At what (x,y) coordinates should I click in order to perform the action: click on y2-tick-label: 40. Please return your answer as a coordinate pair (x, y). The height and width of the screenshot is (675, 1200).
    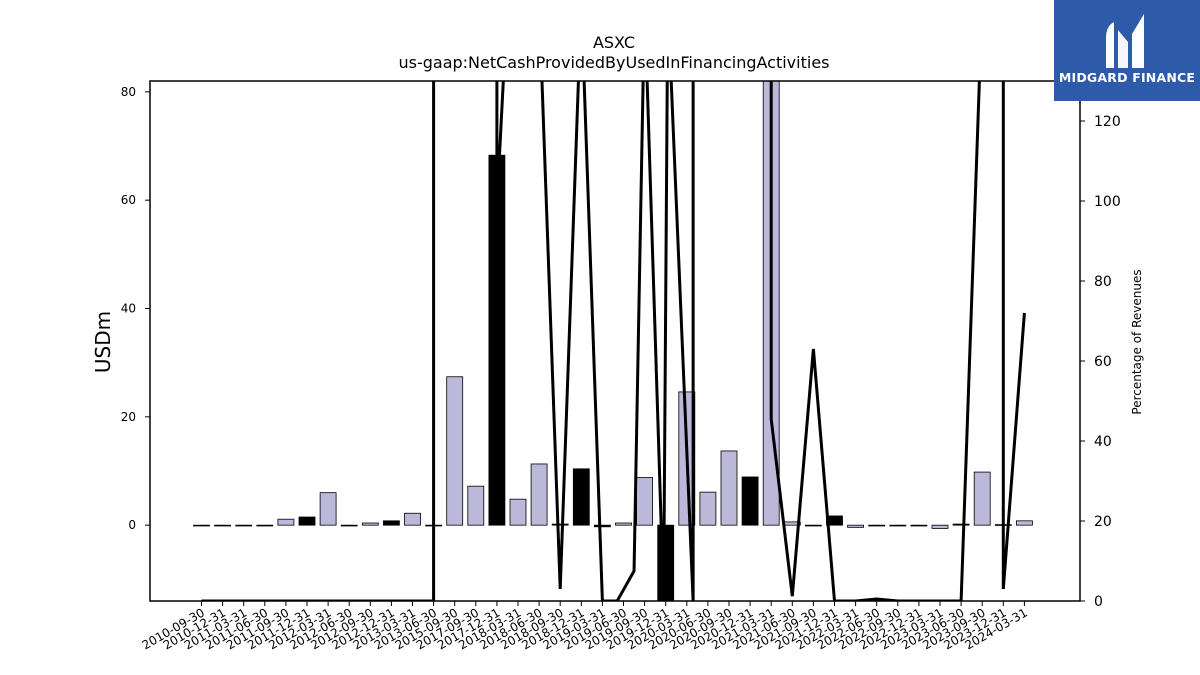
    Looking at the image, I should click on (1103, 442).